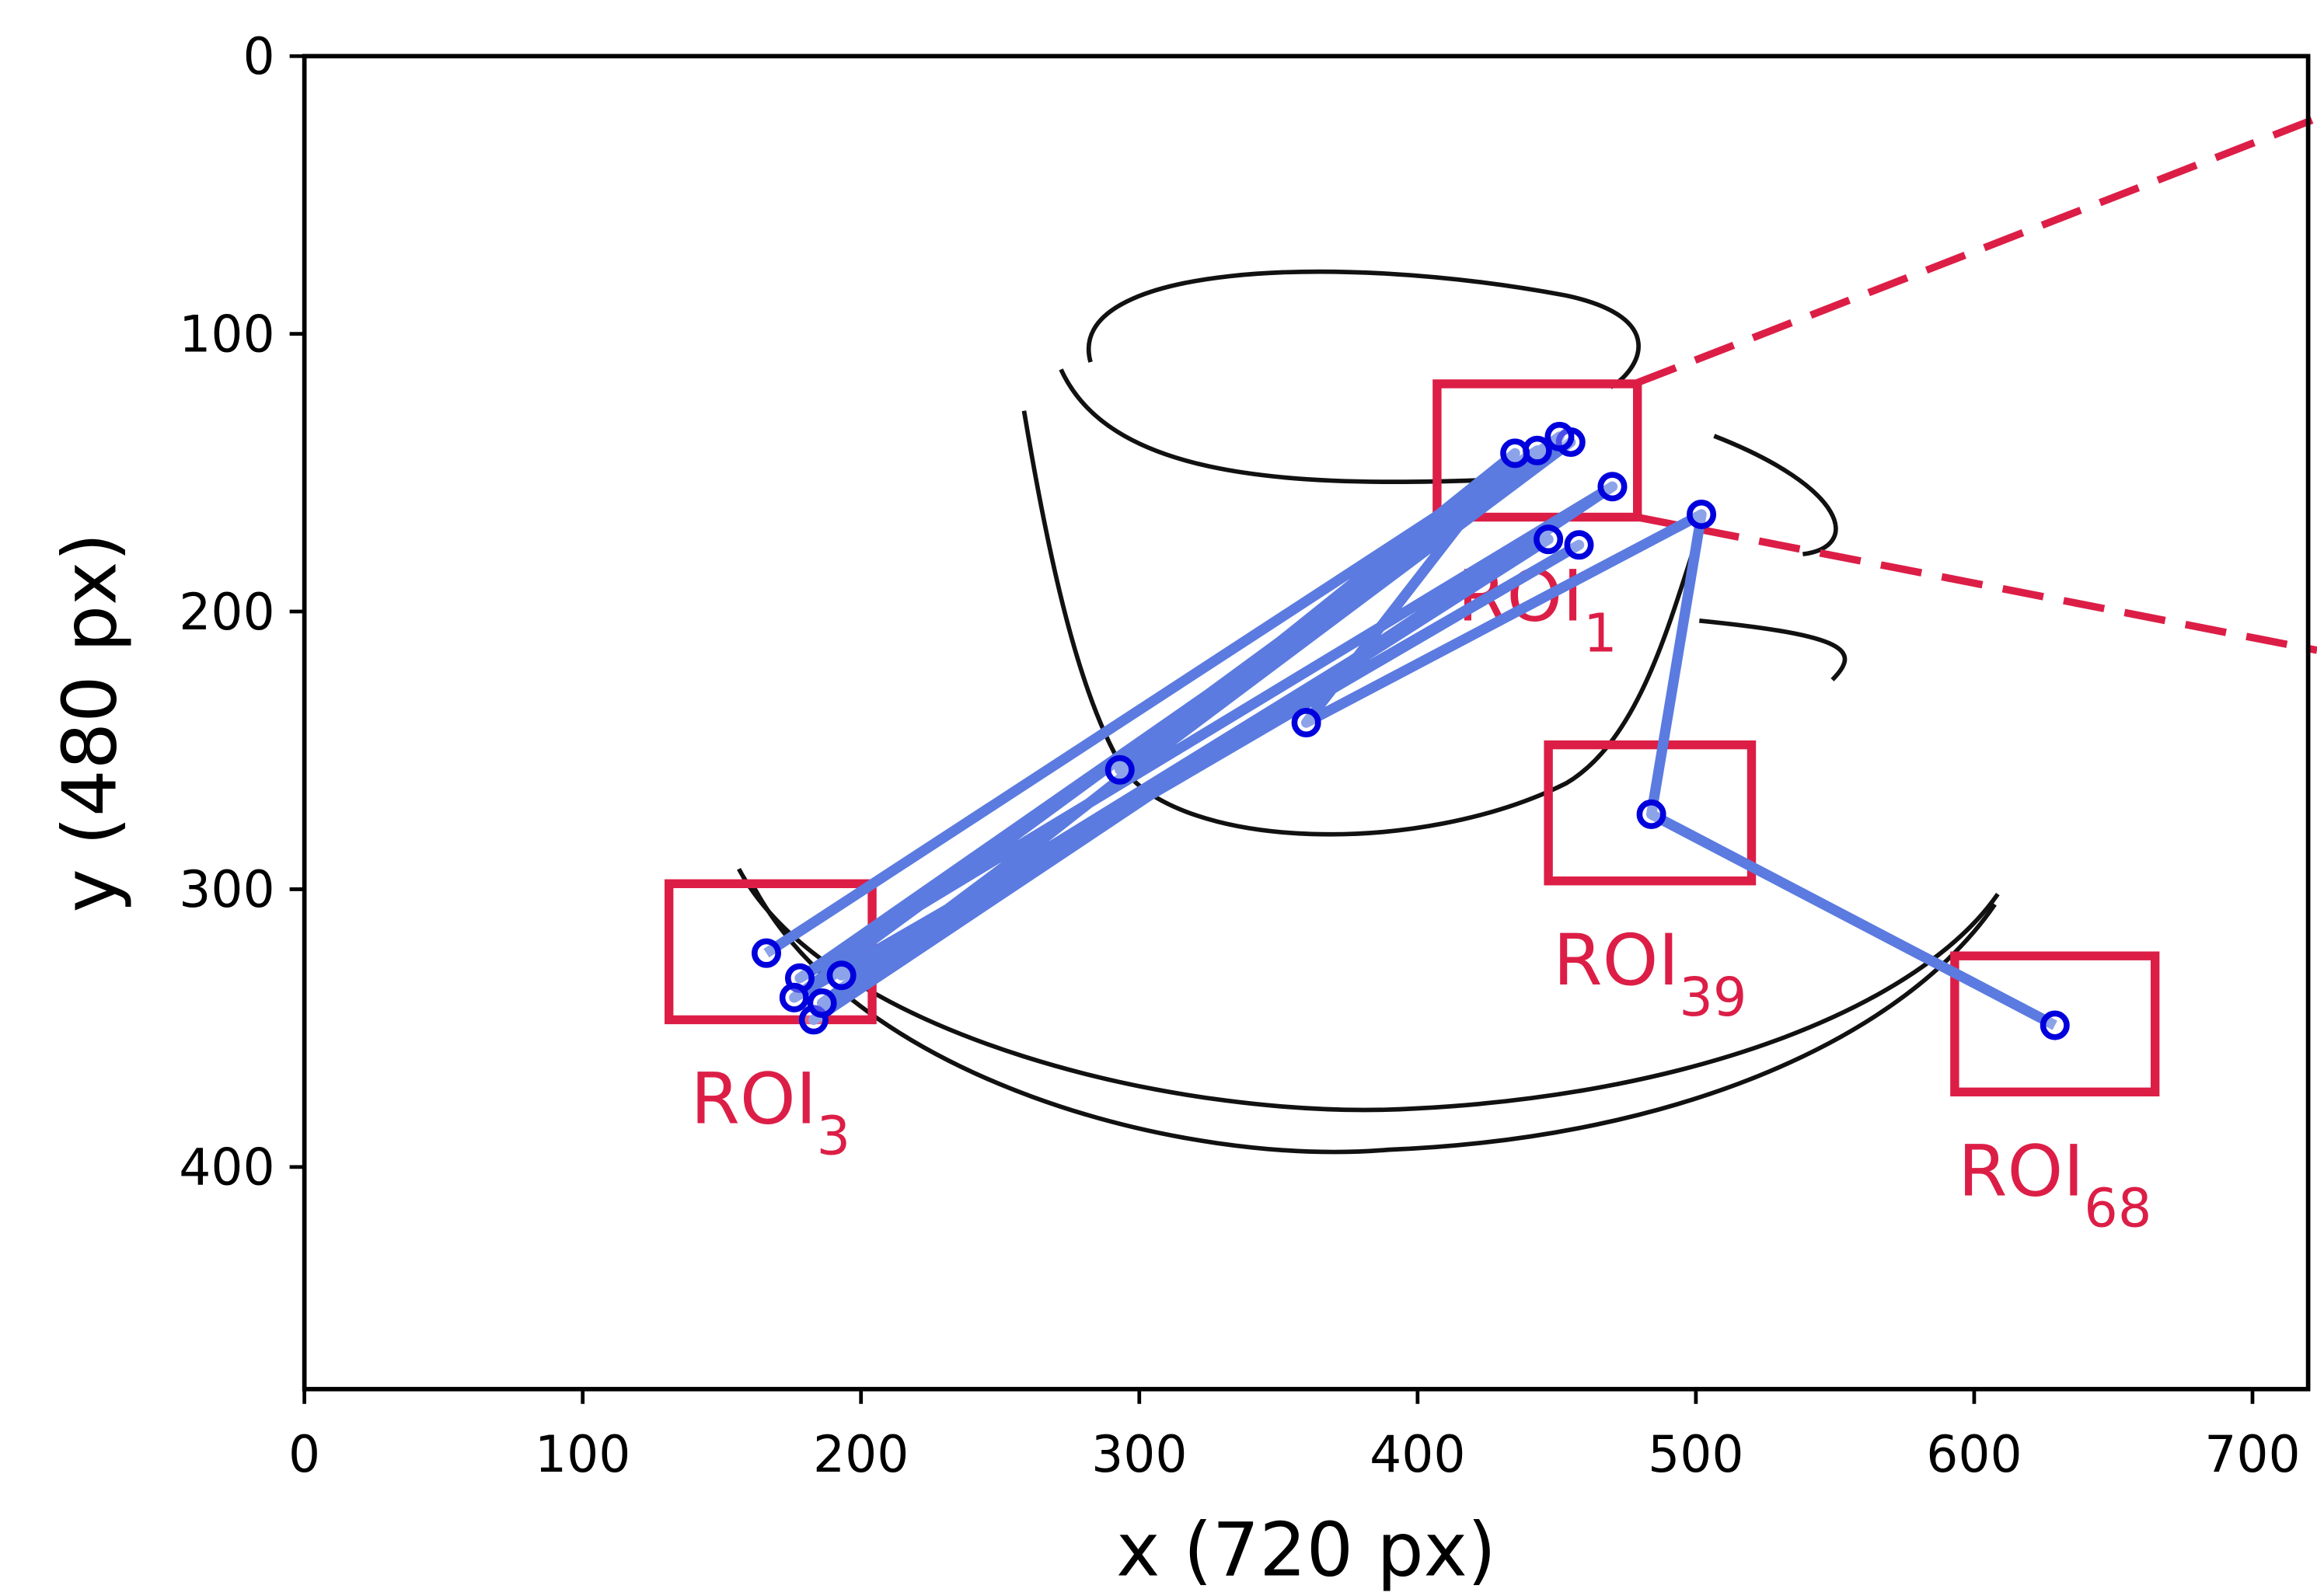 This screenshot has width=2317, height=1596. I want to click on x-tick-label: 300, so click(1139, 1455).